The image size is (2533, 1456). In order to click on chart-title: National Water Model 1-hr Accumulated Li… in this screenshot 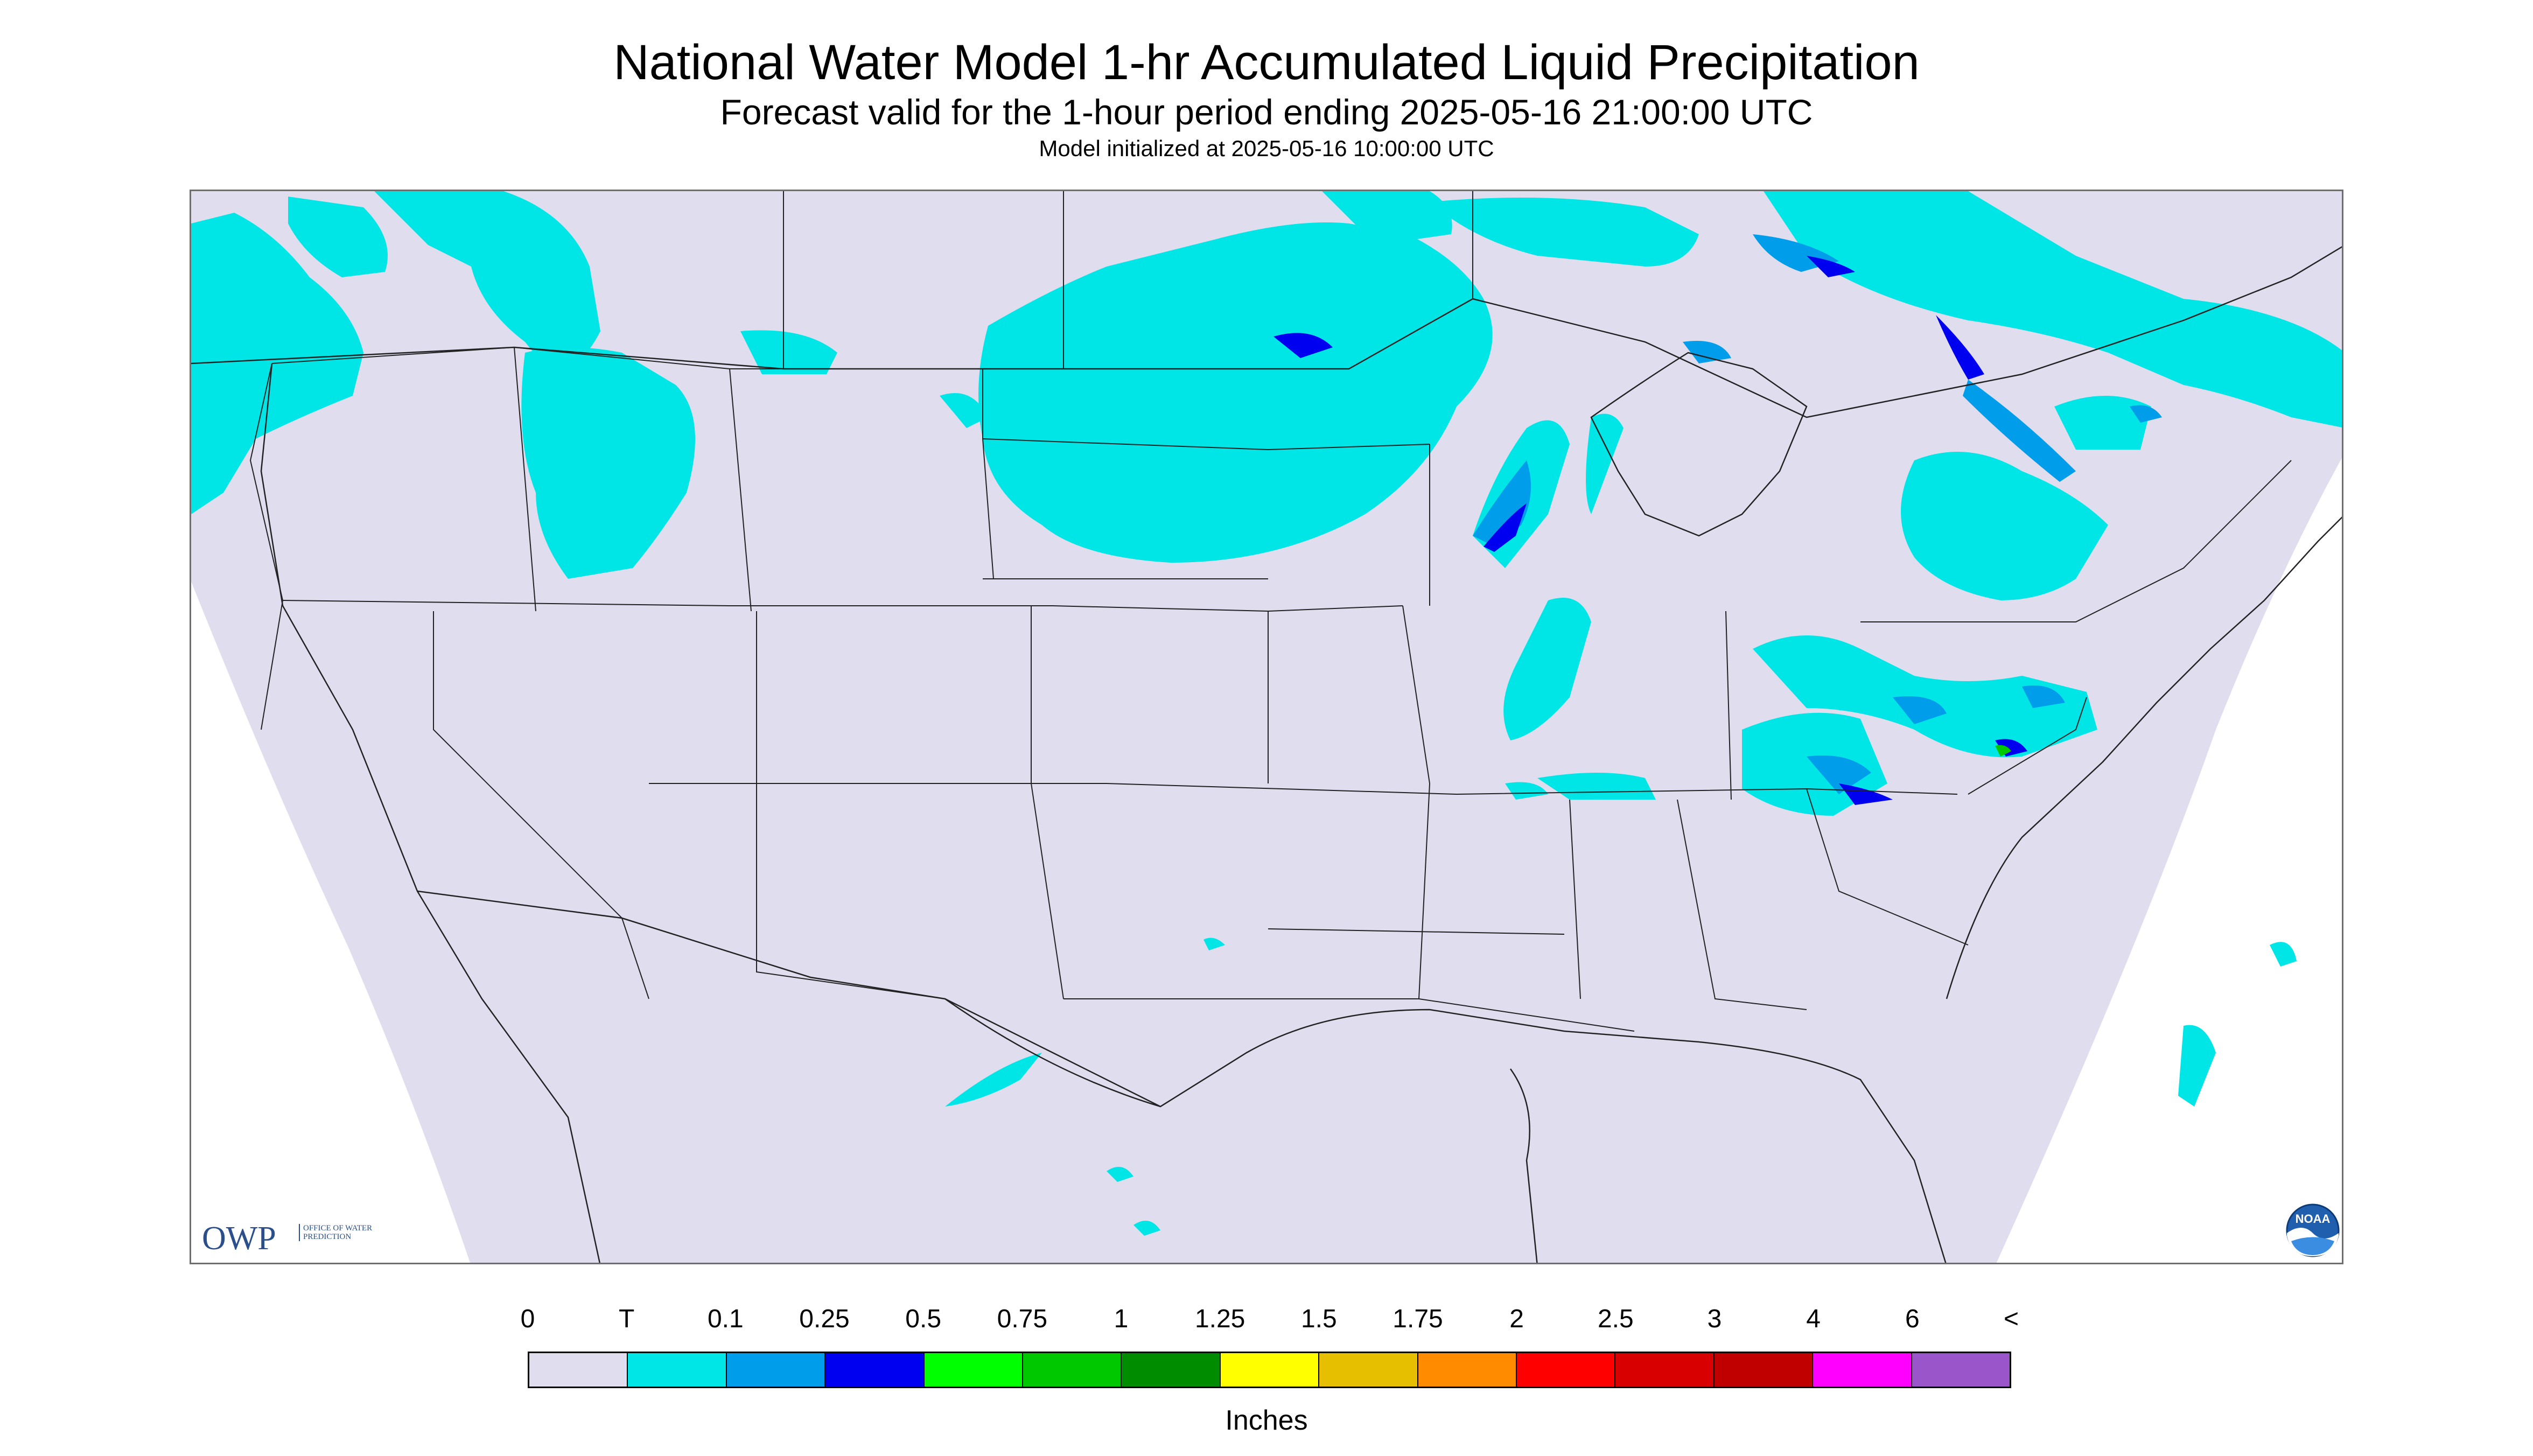, I will do `click(1266, 62)`.